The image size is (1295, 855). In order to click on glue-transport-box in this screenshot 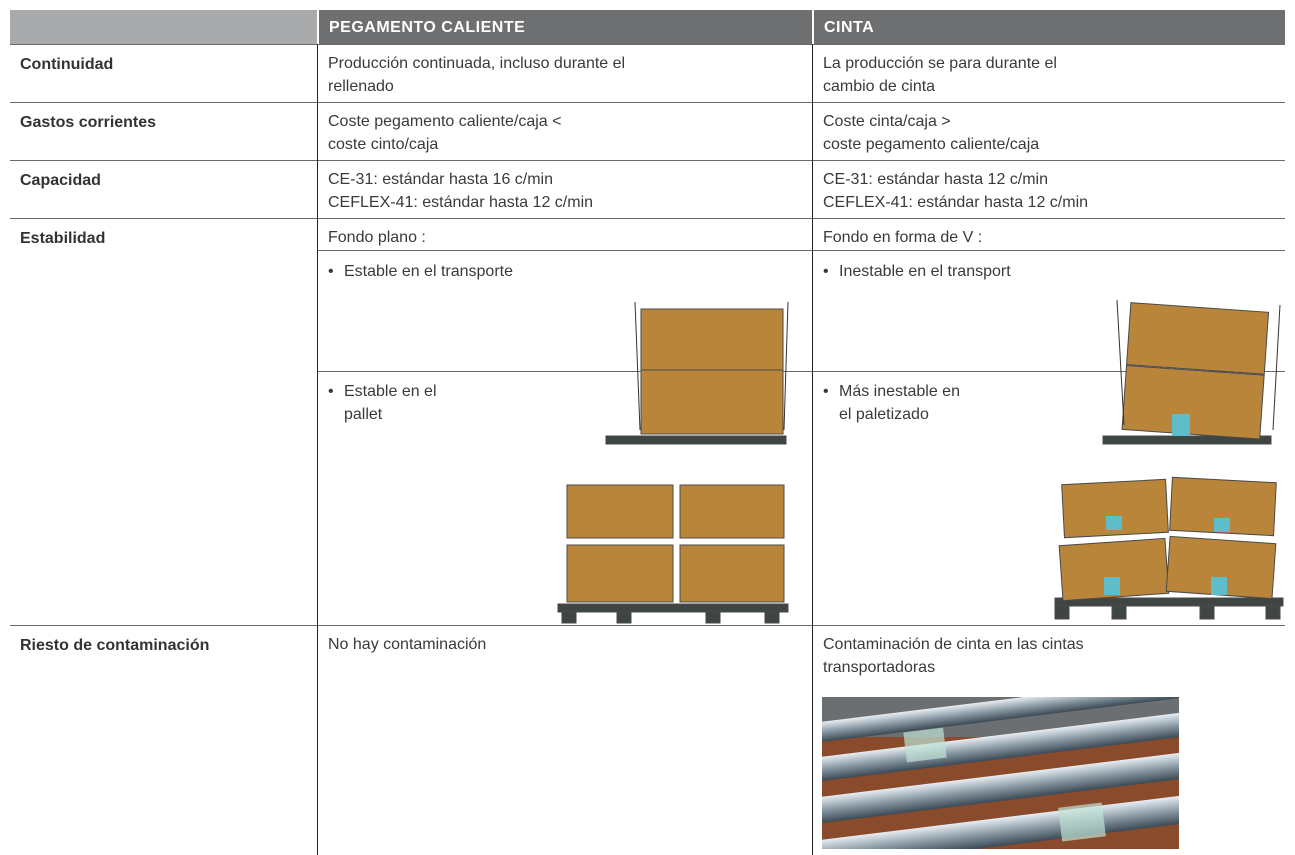, I will do `click(697, 373)`.